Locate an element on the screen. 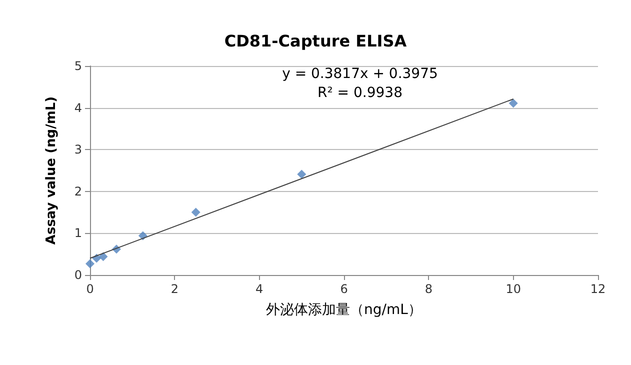 The width and height of the screenshot is (631, 365). x-tick-label: 0 is located at coordinates (90, 289).